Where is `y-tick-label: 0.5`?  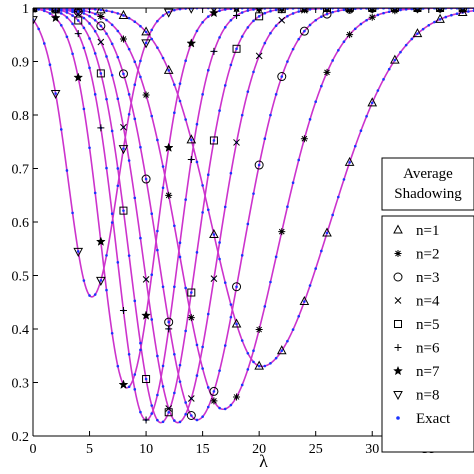
y-tick-label: 0.5 is located at coordinates (21, 277).